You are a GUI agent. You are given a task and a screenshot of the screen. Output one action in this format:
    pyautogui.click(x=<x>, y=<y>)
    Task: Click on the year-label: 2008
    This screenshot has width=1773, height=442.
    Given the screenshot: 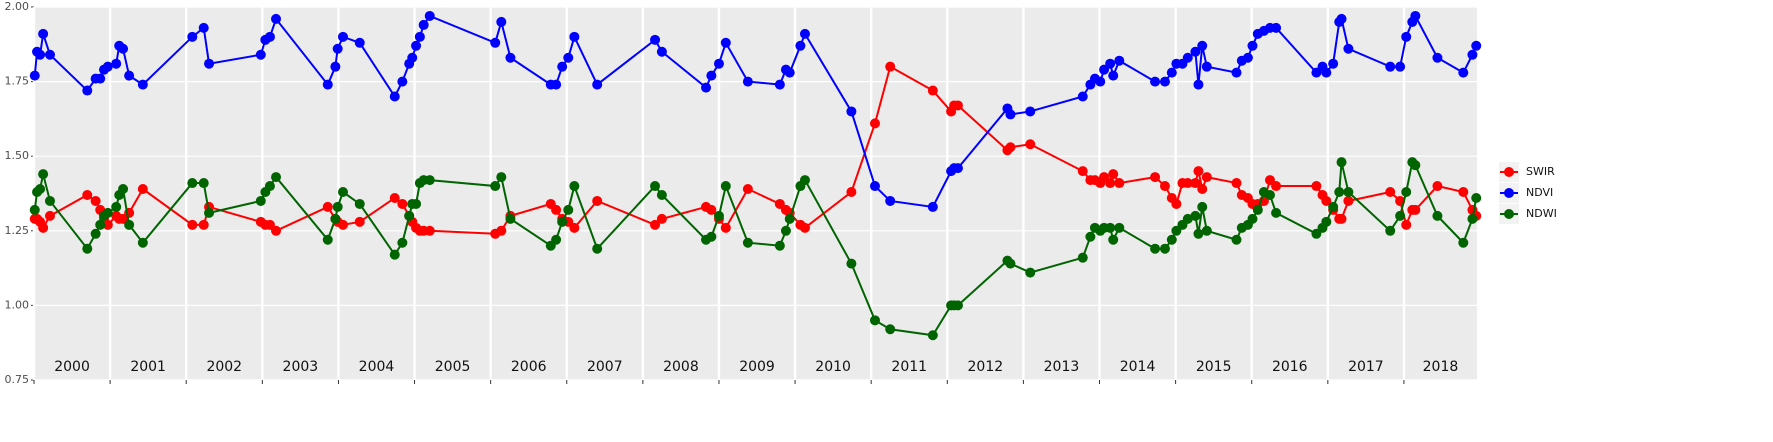 What is the action you would take?
    pyautogui.click(x=681, y=367)
    